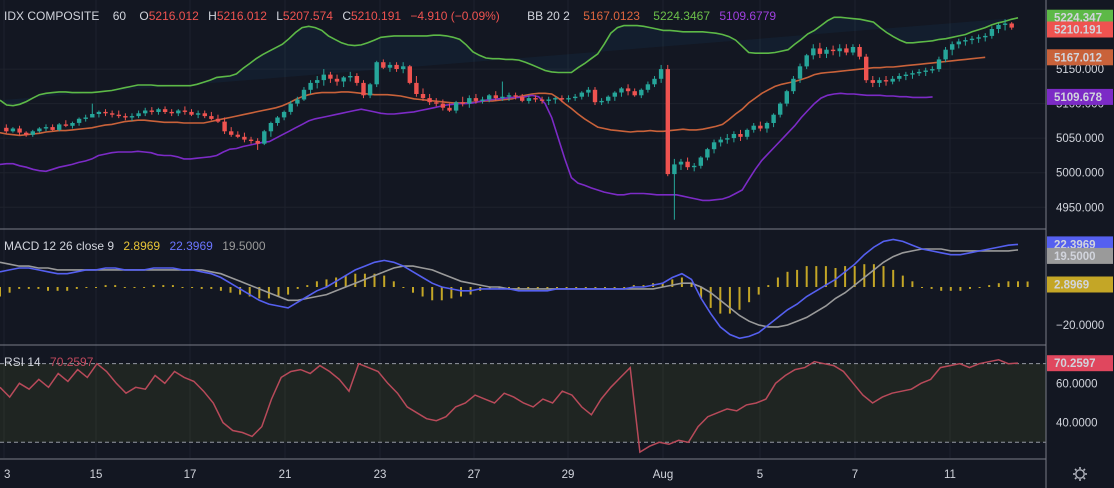 Image resolution: width=1114 pixels, height=488 pixels. I want to click on symbol-name: IDX COMPOSITE, so click(51, 16).